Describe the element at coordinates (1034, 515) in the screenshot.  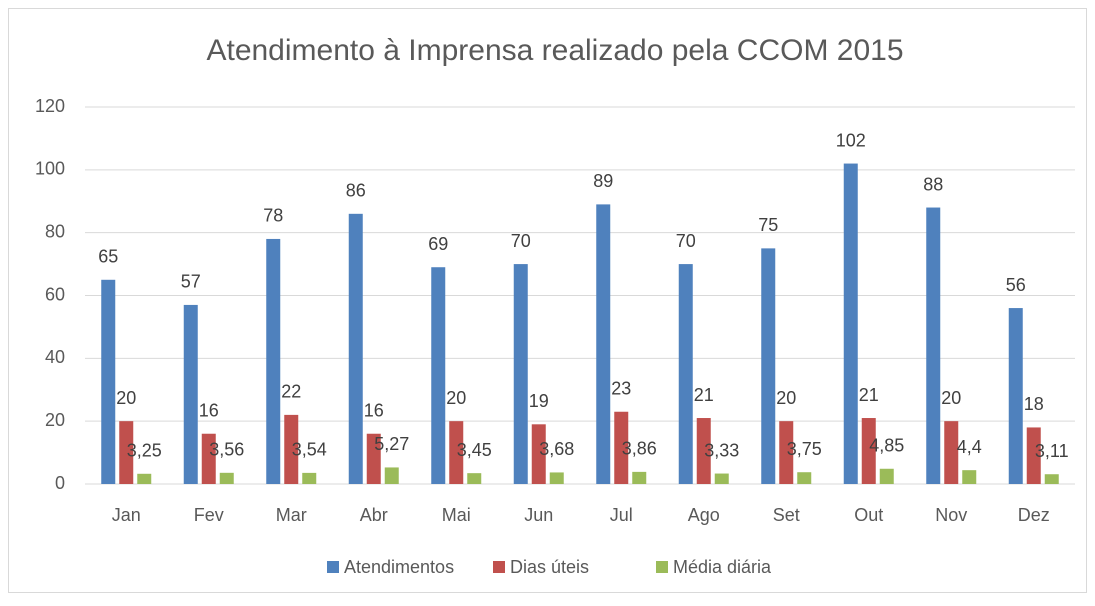
I see `x-tick-label: Dez` at that location.